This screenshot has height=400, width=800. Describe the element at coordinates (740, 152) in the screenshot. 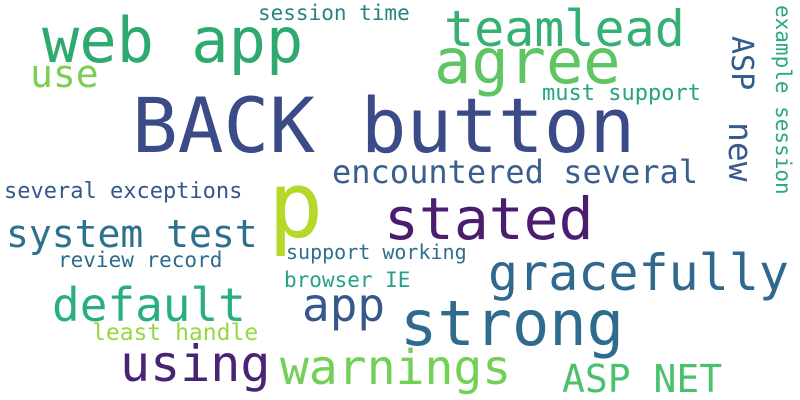

I see `word-new-vertical: new` at that location.